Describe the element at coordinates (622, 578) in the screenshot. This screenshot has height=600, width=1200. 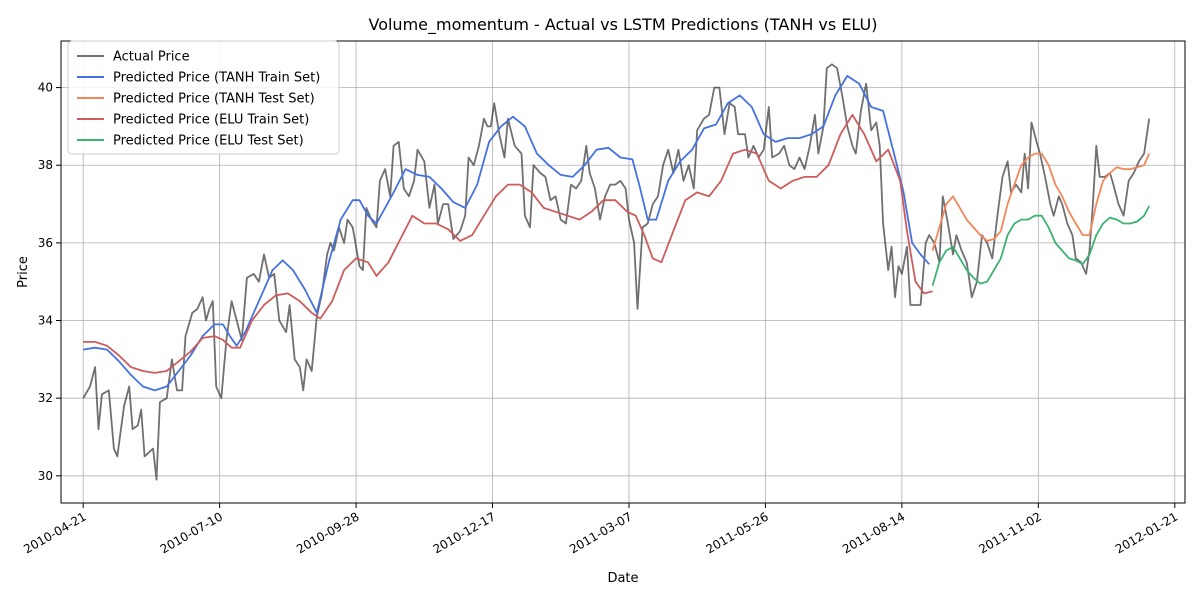
I see `x-axis-label: Date` at that location.